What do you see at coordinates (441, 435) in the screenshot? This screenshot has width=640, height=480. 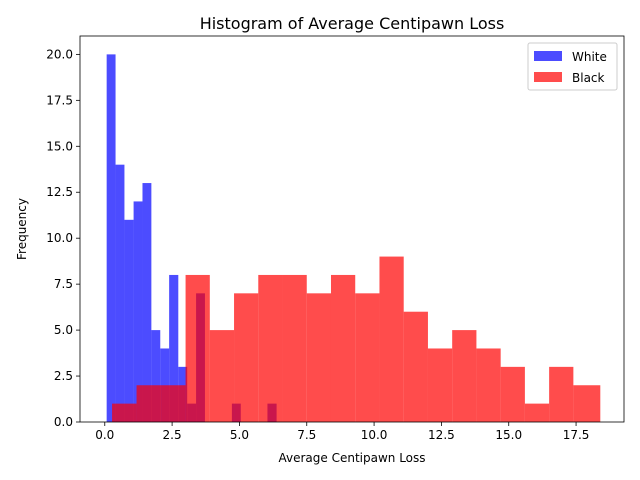 I see `x-tick-label: 12.5` at bounding box center [441, 435].